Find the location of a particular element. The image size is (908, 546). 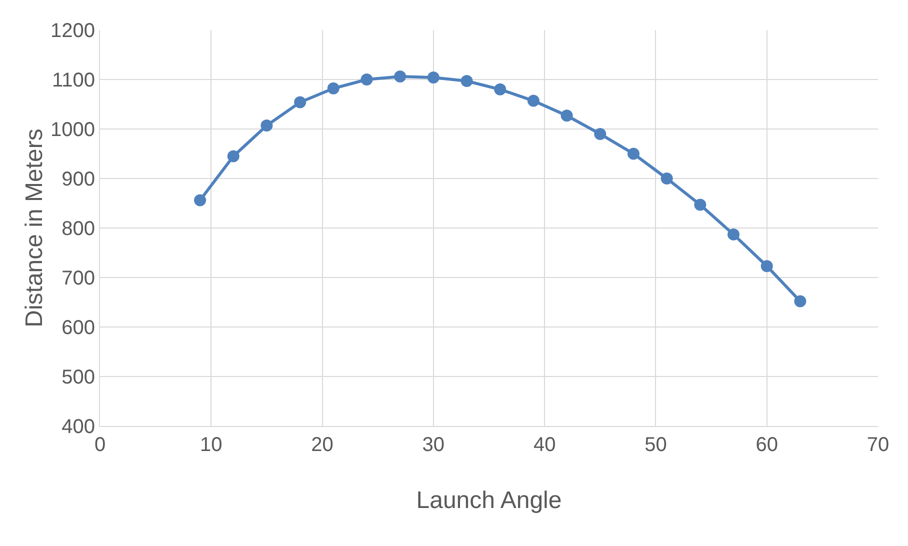

y-axis-title: Distance in Meters is located at coordinates (34, 228).